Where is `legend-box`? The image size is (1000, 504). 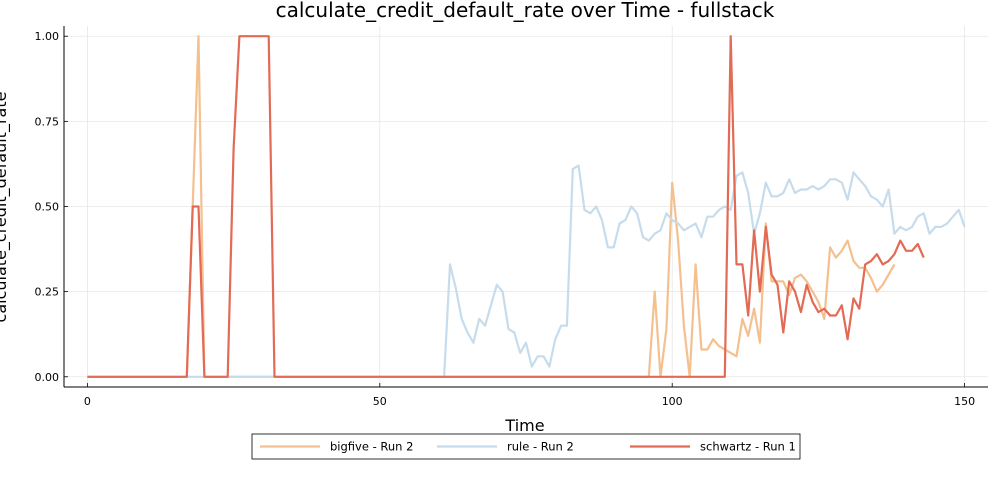
legend-box is located at coordinates (526, 446).